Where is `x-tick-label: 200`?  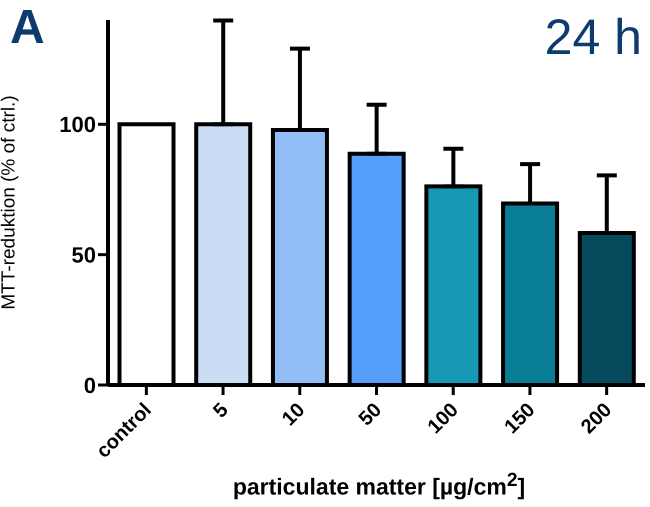
x-tick-label: 200 is located at coordinates (596, 418).